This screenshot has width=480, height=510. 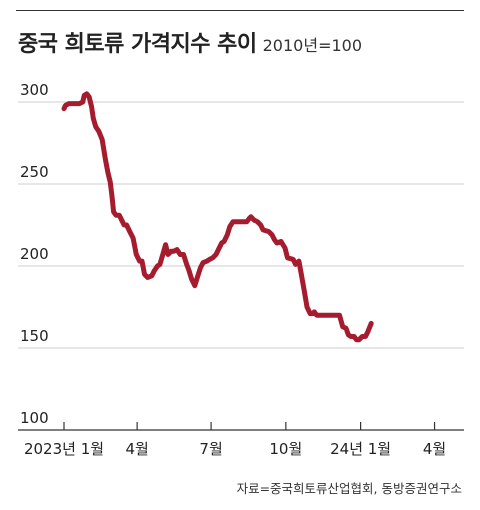 I want to click on x-tick-labels: 2023년 1월 4월 7월 10월 24년 1월 4월, so click(x=235, y=449).